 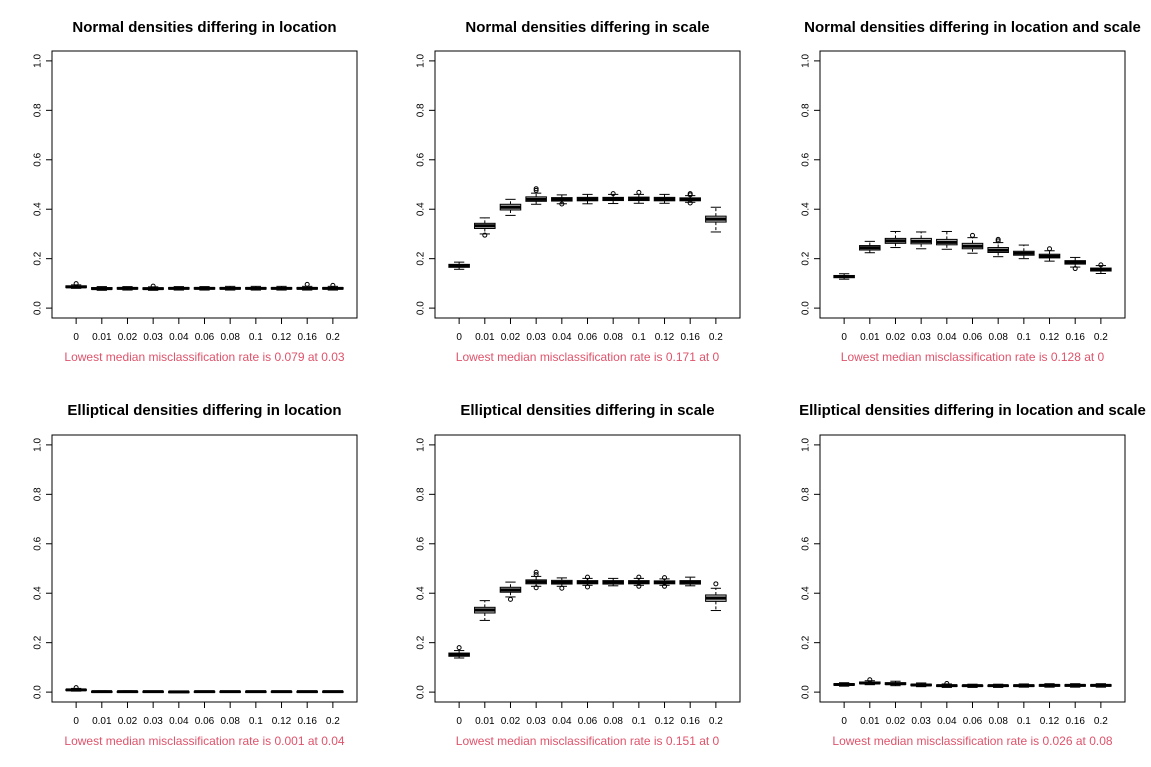 What do you see at coordinates (1075, 685) in the screenshot?
I see `box-0.16` at bounding box center [1075, 685].